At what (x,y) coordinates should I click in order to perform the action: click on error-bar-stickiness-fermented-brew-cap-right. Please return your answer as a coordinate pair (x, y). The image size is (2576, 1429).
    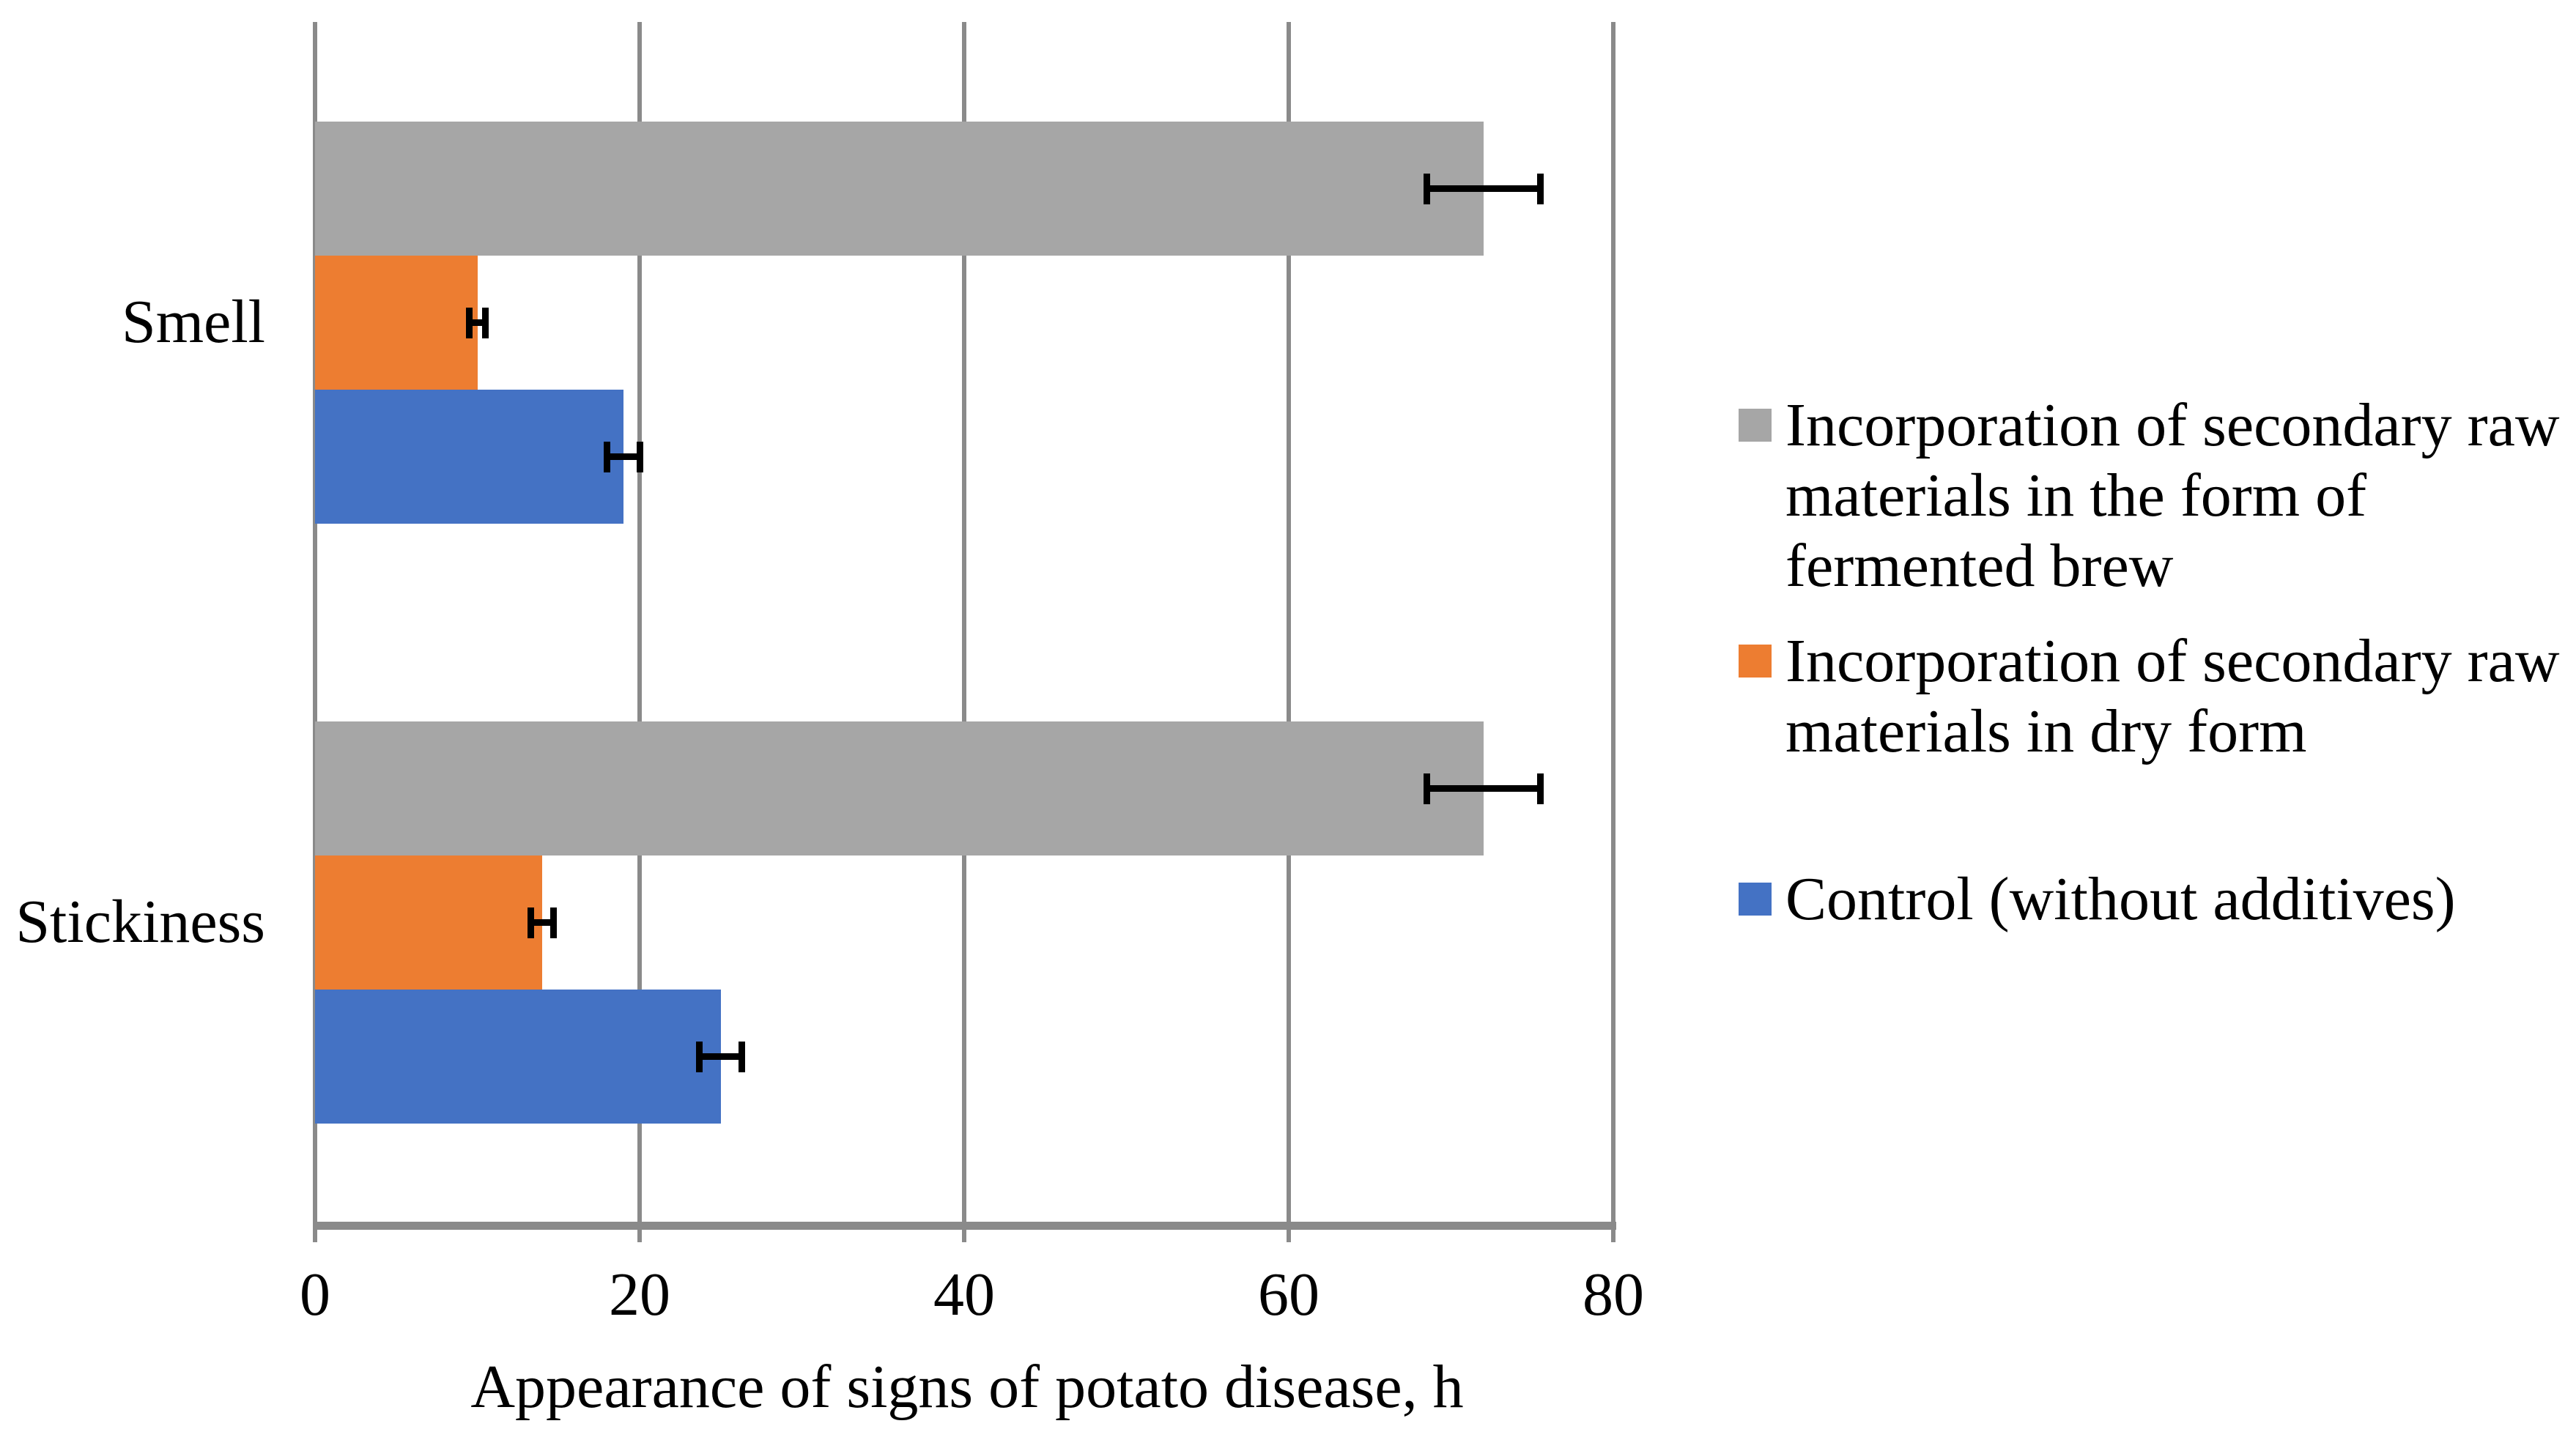
    Looking at the image, I should click on (1540, 788).